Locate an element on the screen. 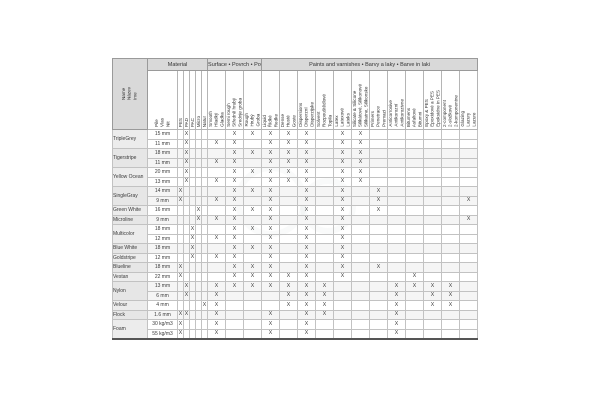 The image size is (600, 400). table-row: 55 kg/m3 X X X X X is located at coordinates (296, 333).